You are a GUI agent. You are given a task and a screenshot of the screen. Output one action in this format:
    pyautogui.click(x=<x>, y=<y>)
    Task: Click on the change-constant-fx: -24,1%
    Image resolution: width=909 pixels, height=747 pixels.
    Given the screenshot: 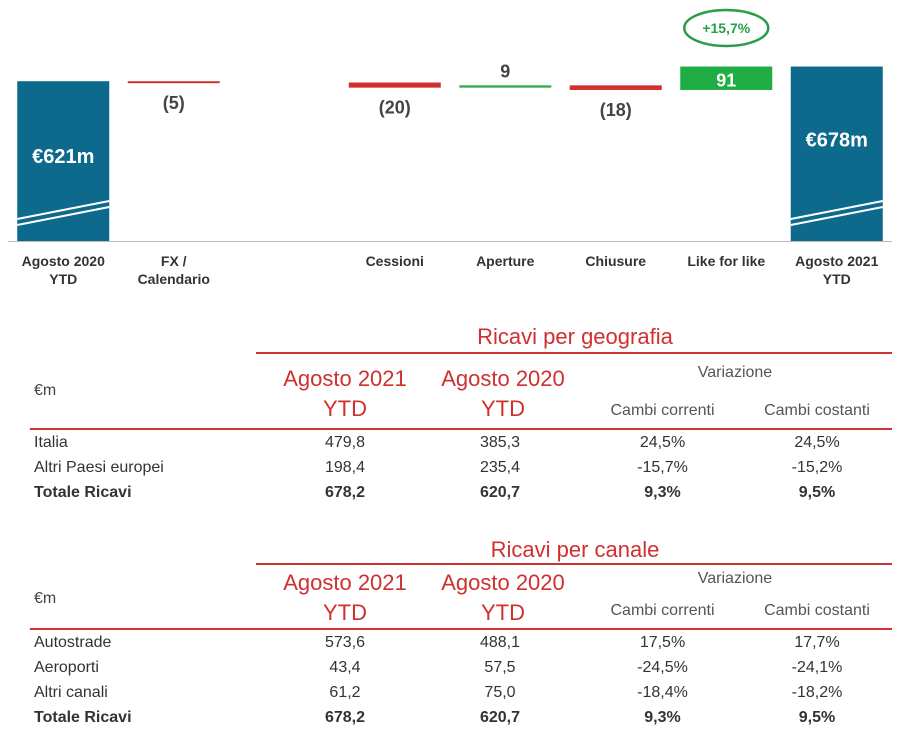 What is the action you would take?
    pyautogui.click(x=817, y=667)
    